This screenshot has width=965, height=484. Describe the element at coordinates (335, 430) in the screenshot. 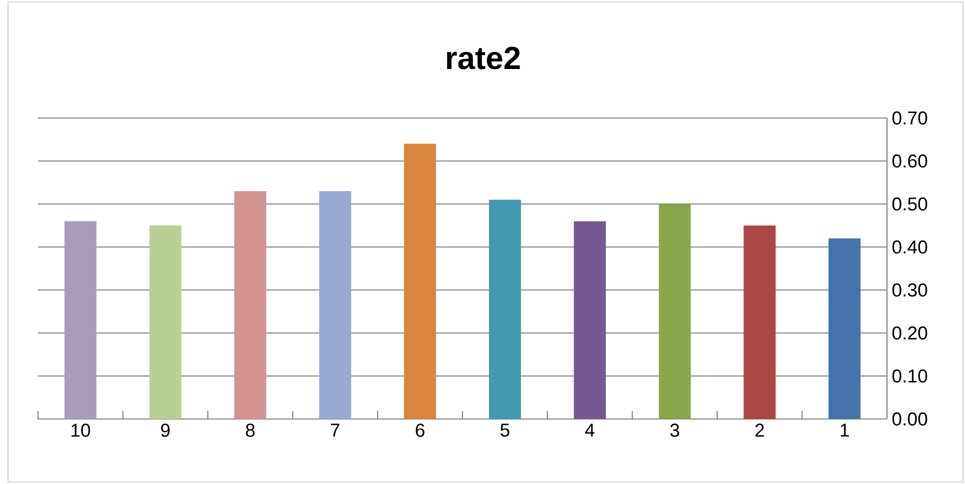

I see `x-tick-label: 7` at that location.